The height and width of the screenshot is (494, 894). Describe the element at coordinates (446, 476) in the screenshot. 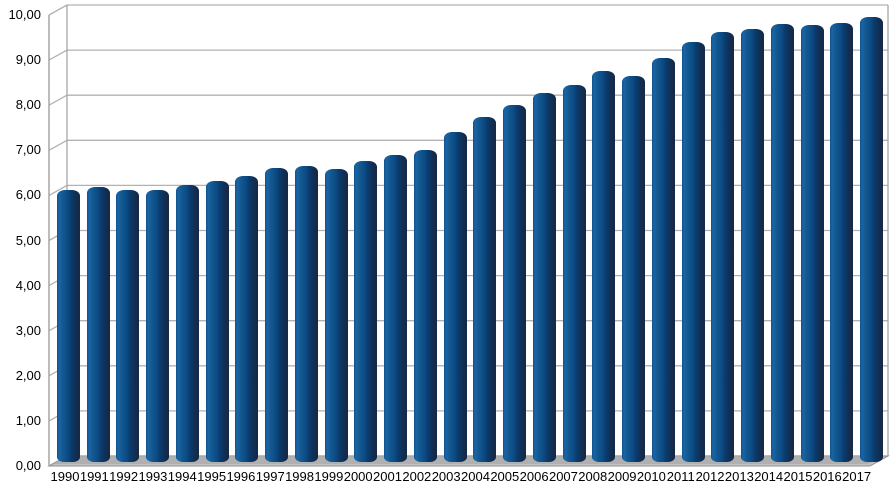

I see `x-tick-label: 2003` at that location.